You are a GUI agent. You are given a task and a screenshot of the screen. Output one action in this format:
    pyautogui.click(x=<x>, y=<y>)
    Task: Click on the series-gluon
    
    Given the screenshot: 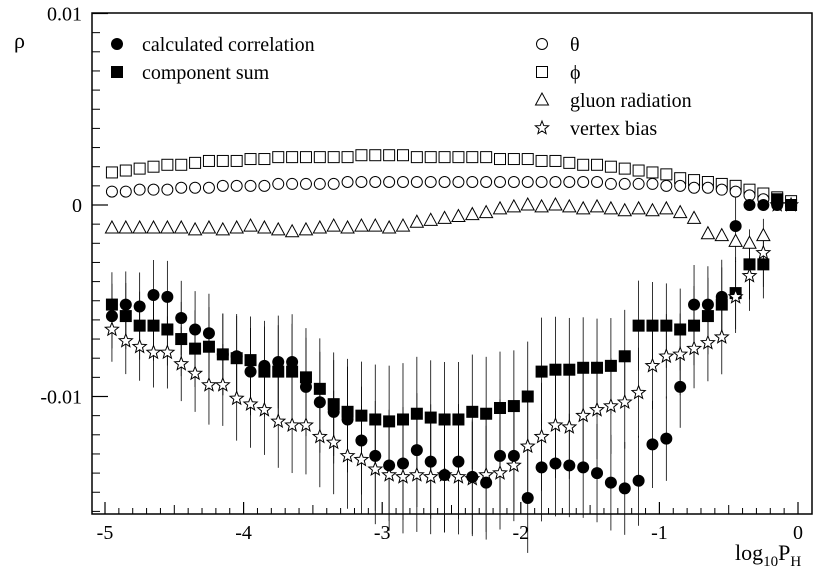 What is the action you would take?
    pyautogui.click(x=437, y=222)
    